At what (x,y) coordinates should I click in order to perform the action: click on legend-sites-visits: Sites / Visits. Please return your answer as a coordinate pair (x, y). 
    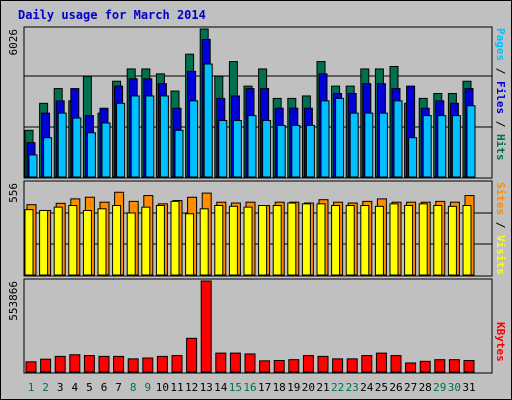
    Looking at the image, I should click on (500, 228).